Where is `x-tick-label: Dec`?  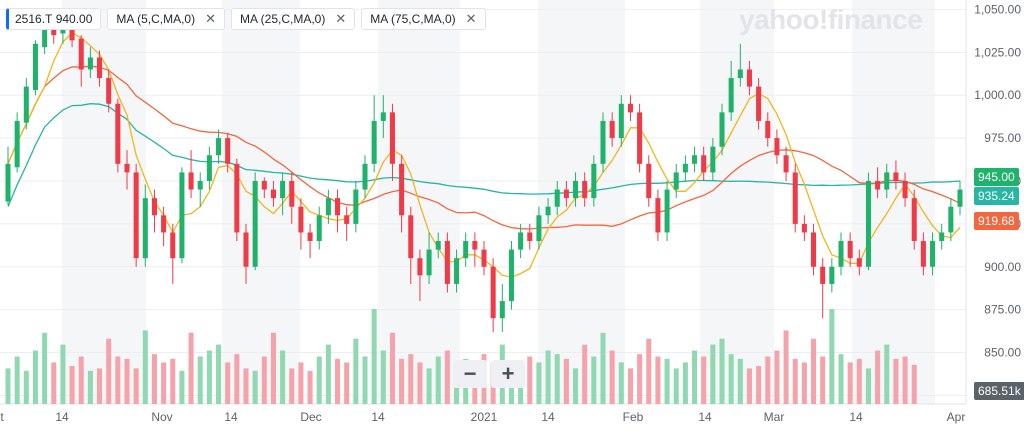
x-tick-label: Dec is located at coordinates (310, 417).